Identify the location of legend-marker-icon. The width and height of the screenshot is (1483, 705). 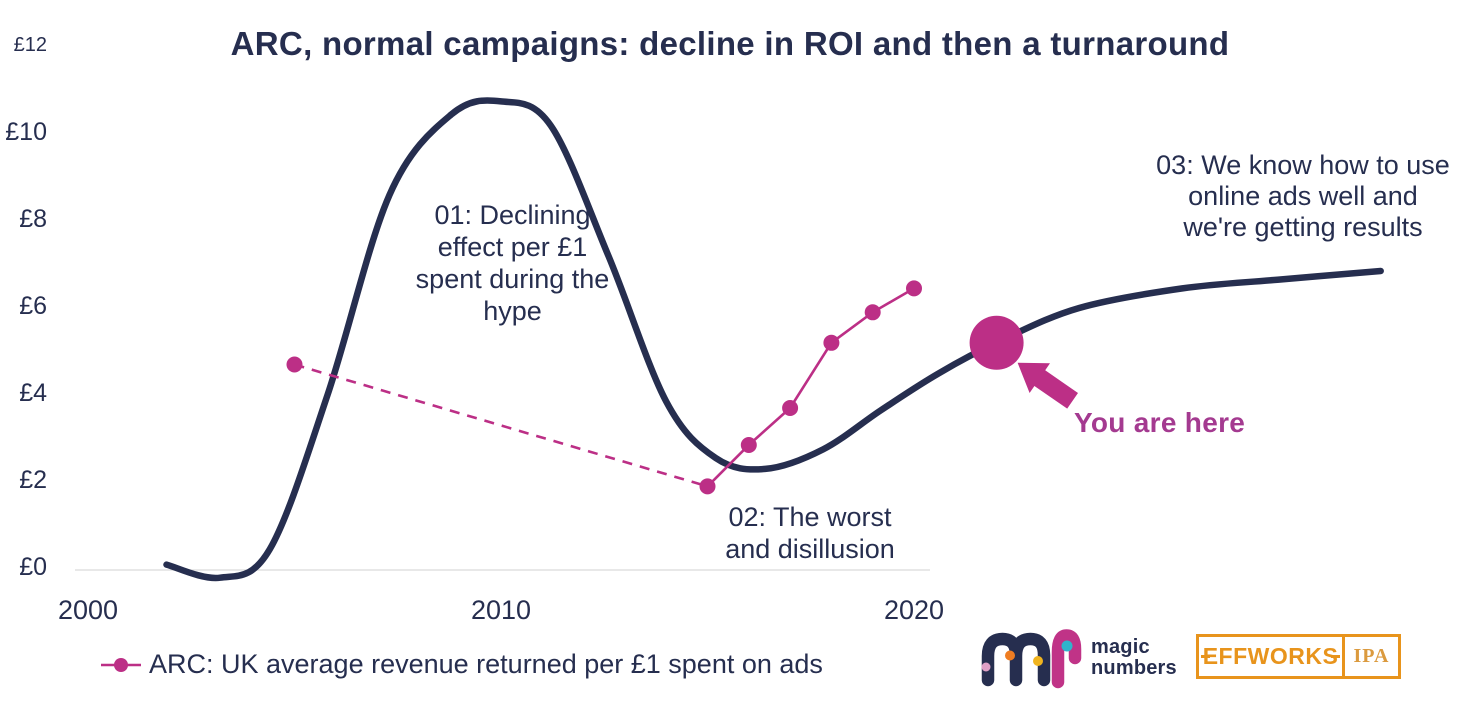
(121, 664).